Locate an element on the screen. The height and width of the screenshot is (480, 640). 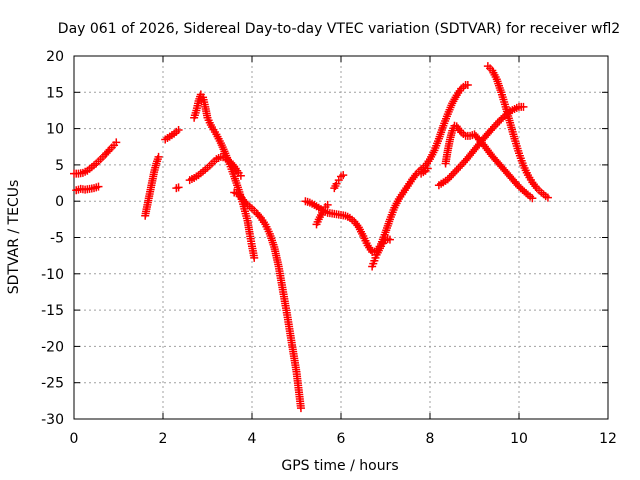
y-tick-label: -15 is located at coordinates (52, 311).